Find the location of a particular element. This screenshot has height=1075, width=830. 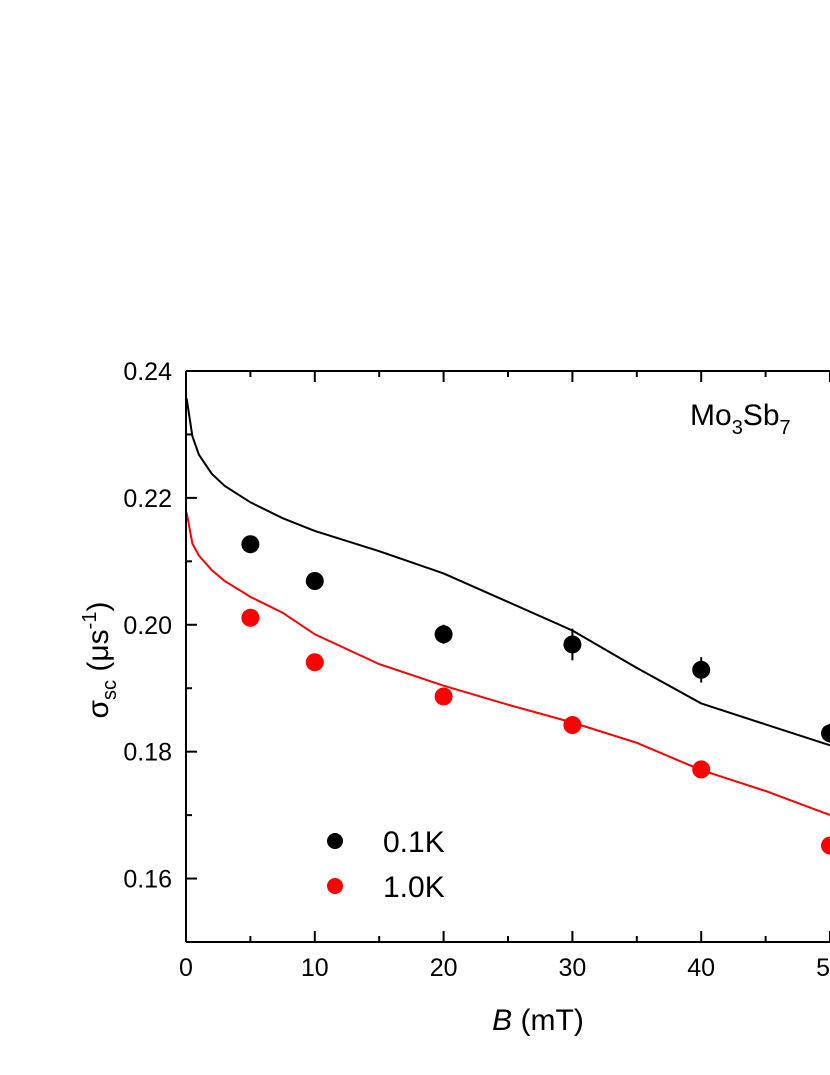

x-tick-label: 40 is located at coordinates (701, 968).